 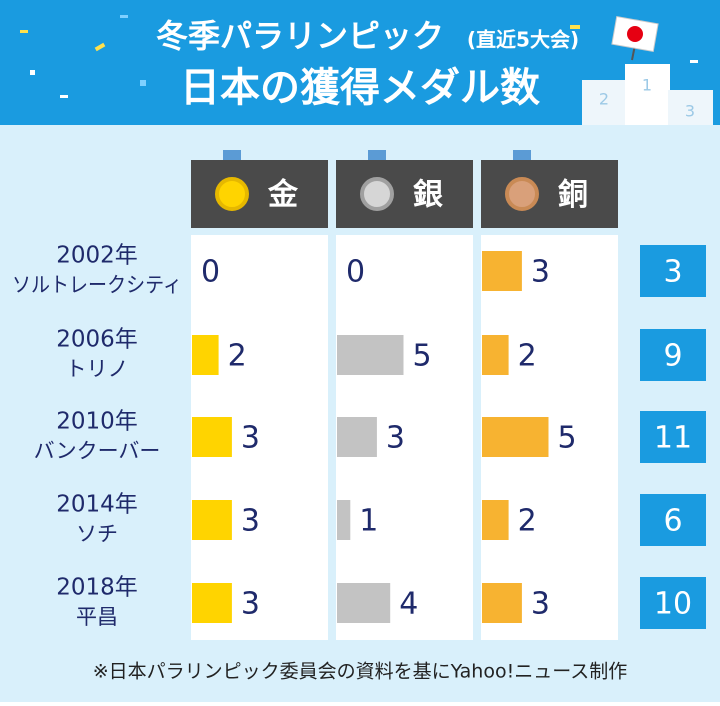 I want to click on total-label: 6, so click(x=672, y=521).